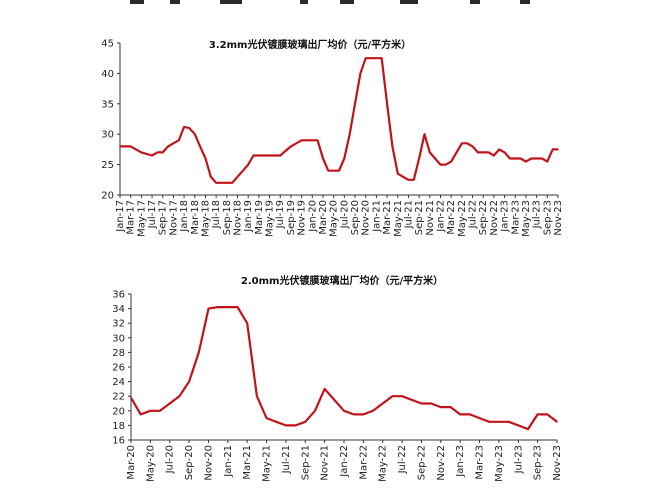  I want to click on chart-2-x-tick-label: Mar-20, so click(131, 462).